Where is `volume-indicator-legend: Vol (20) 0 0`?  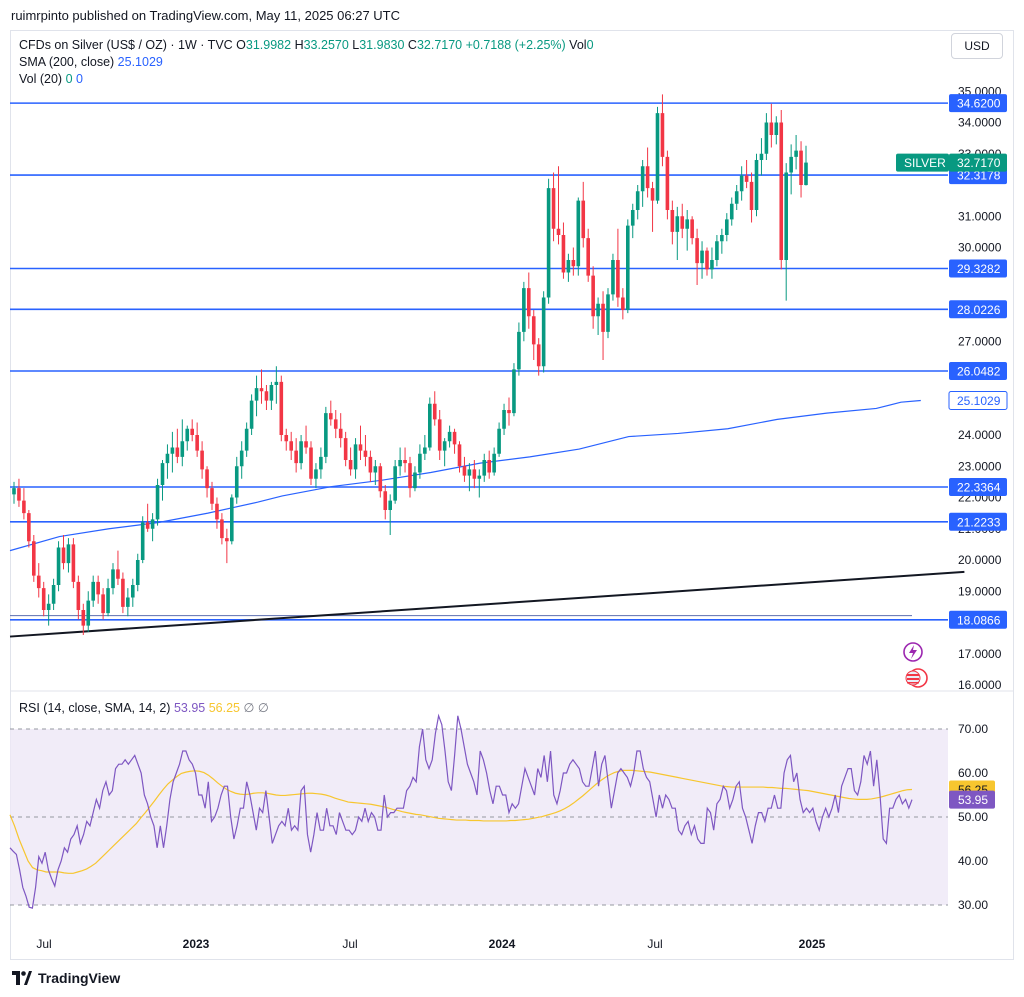
volume-indicator-legend: Vol (20) 0 0 is located at coordinates (51, 79).